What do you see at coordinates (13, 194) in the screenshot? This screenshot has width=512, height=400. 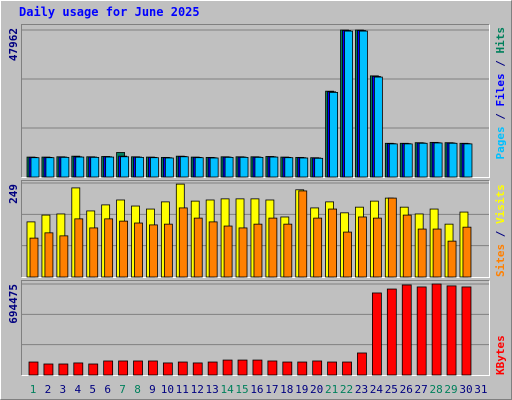 I see `y-tick-label: 249` at bounding box center [13, 194].